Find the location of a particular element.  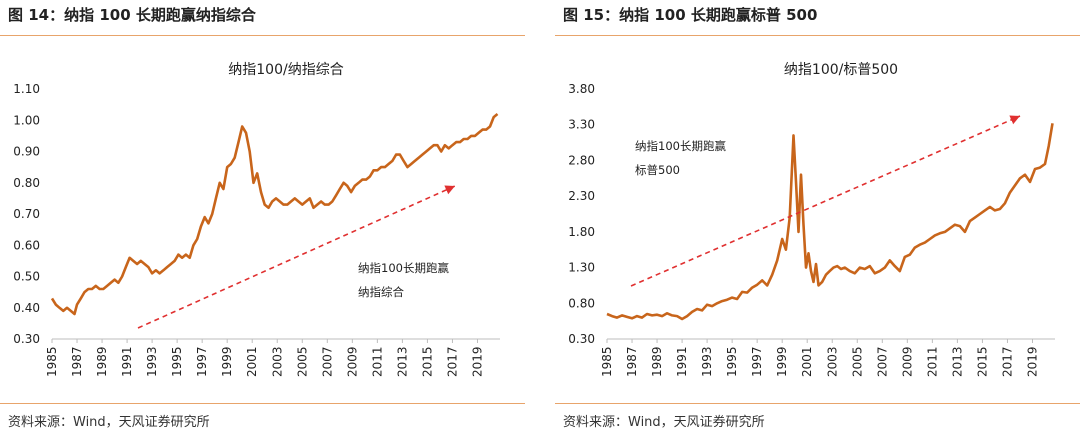

y-tick-label: 0.70 is located at coordinates (26, 214).